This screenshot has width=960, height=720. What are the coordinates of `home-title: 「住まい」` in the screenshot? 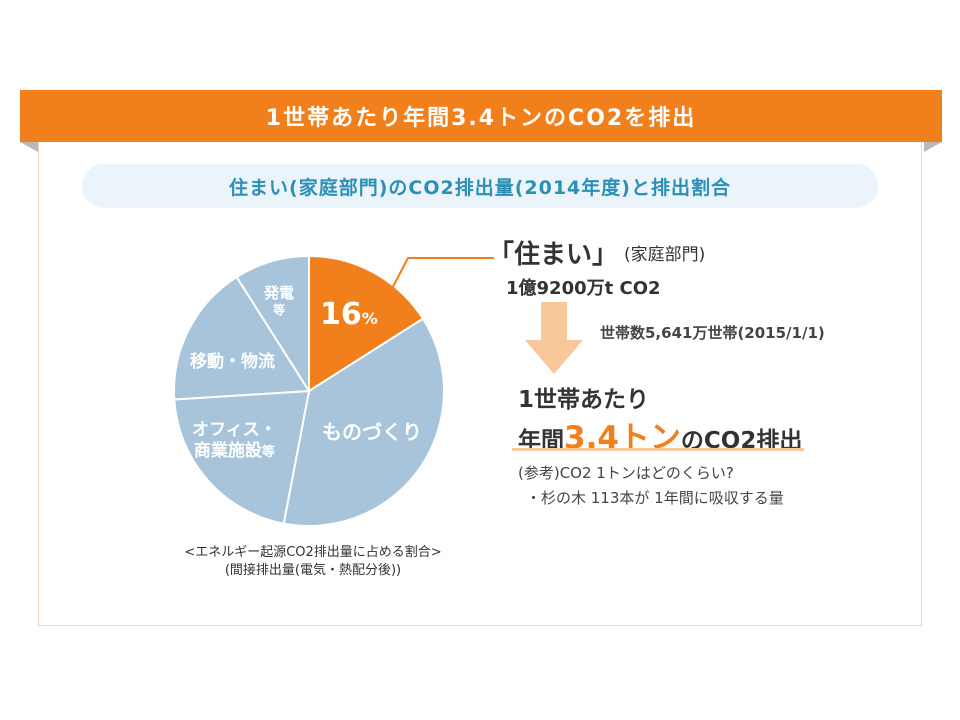 It's located at (553, 255).